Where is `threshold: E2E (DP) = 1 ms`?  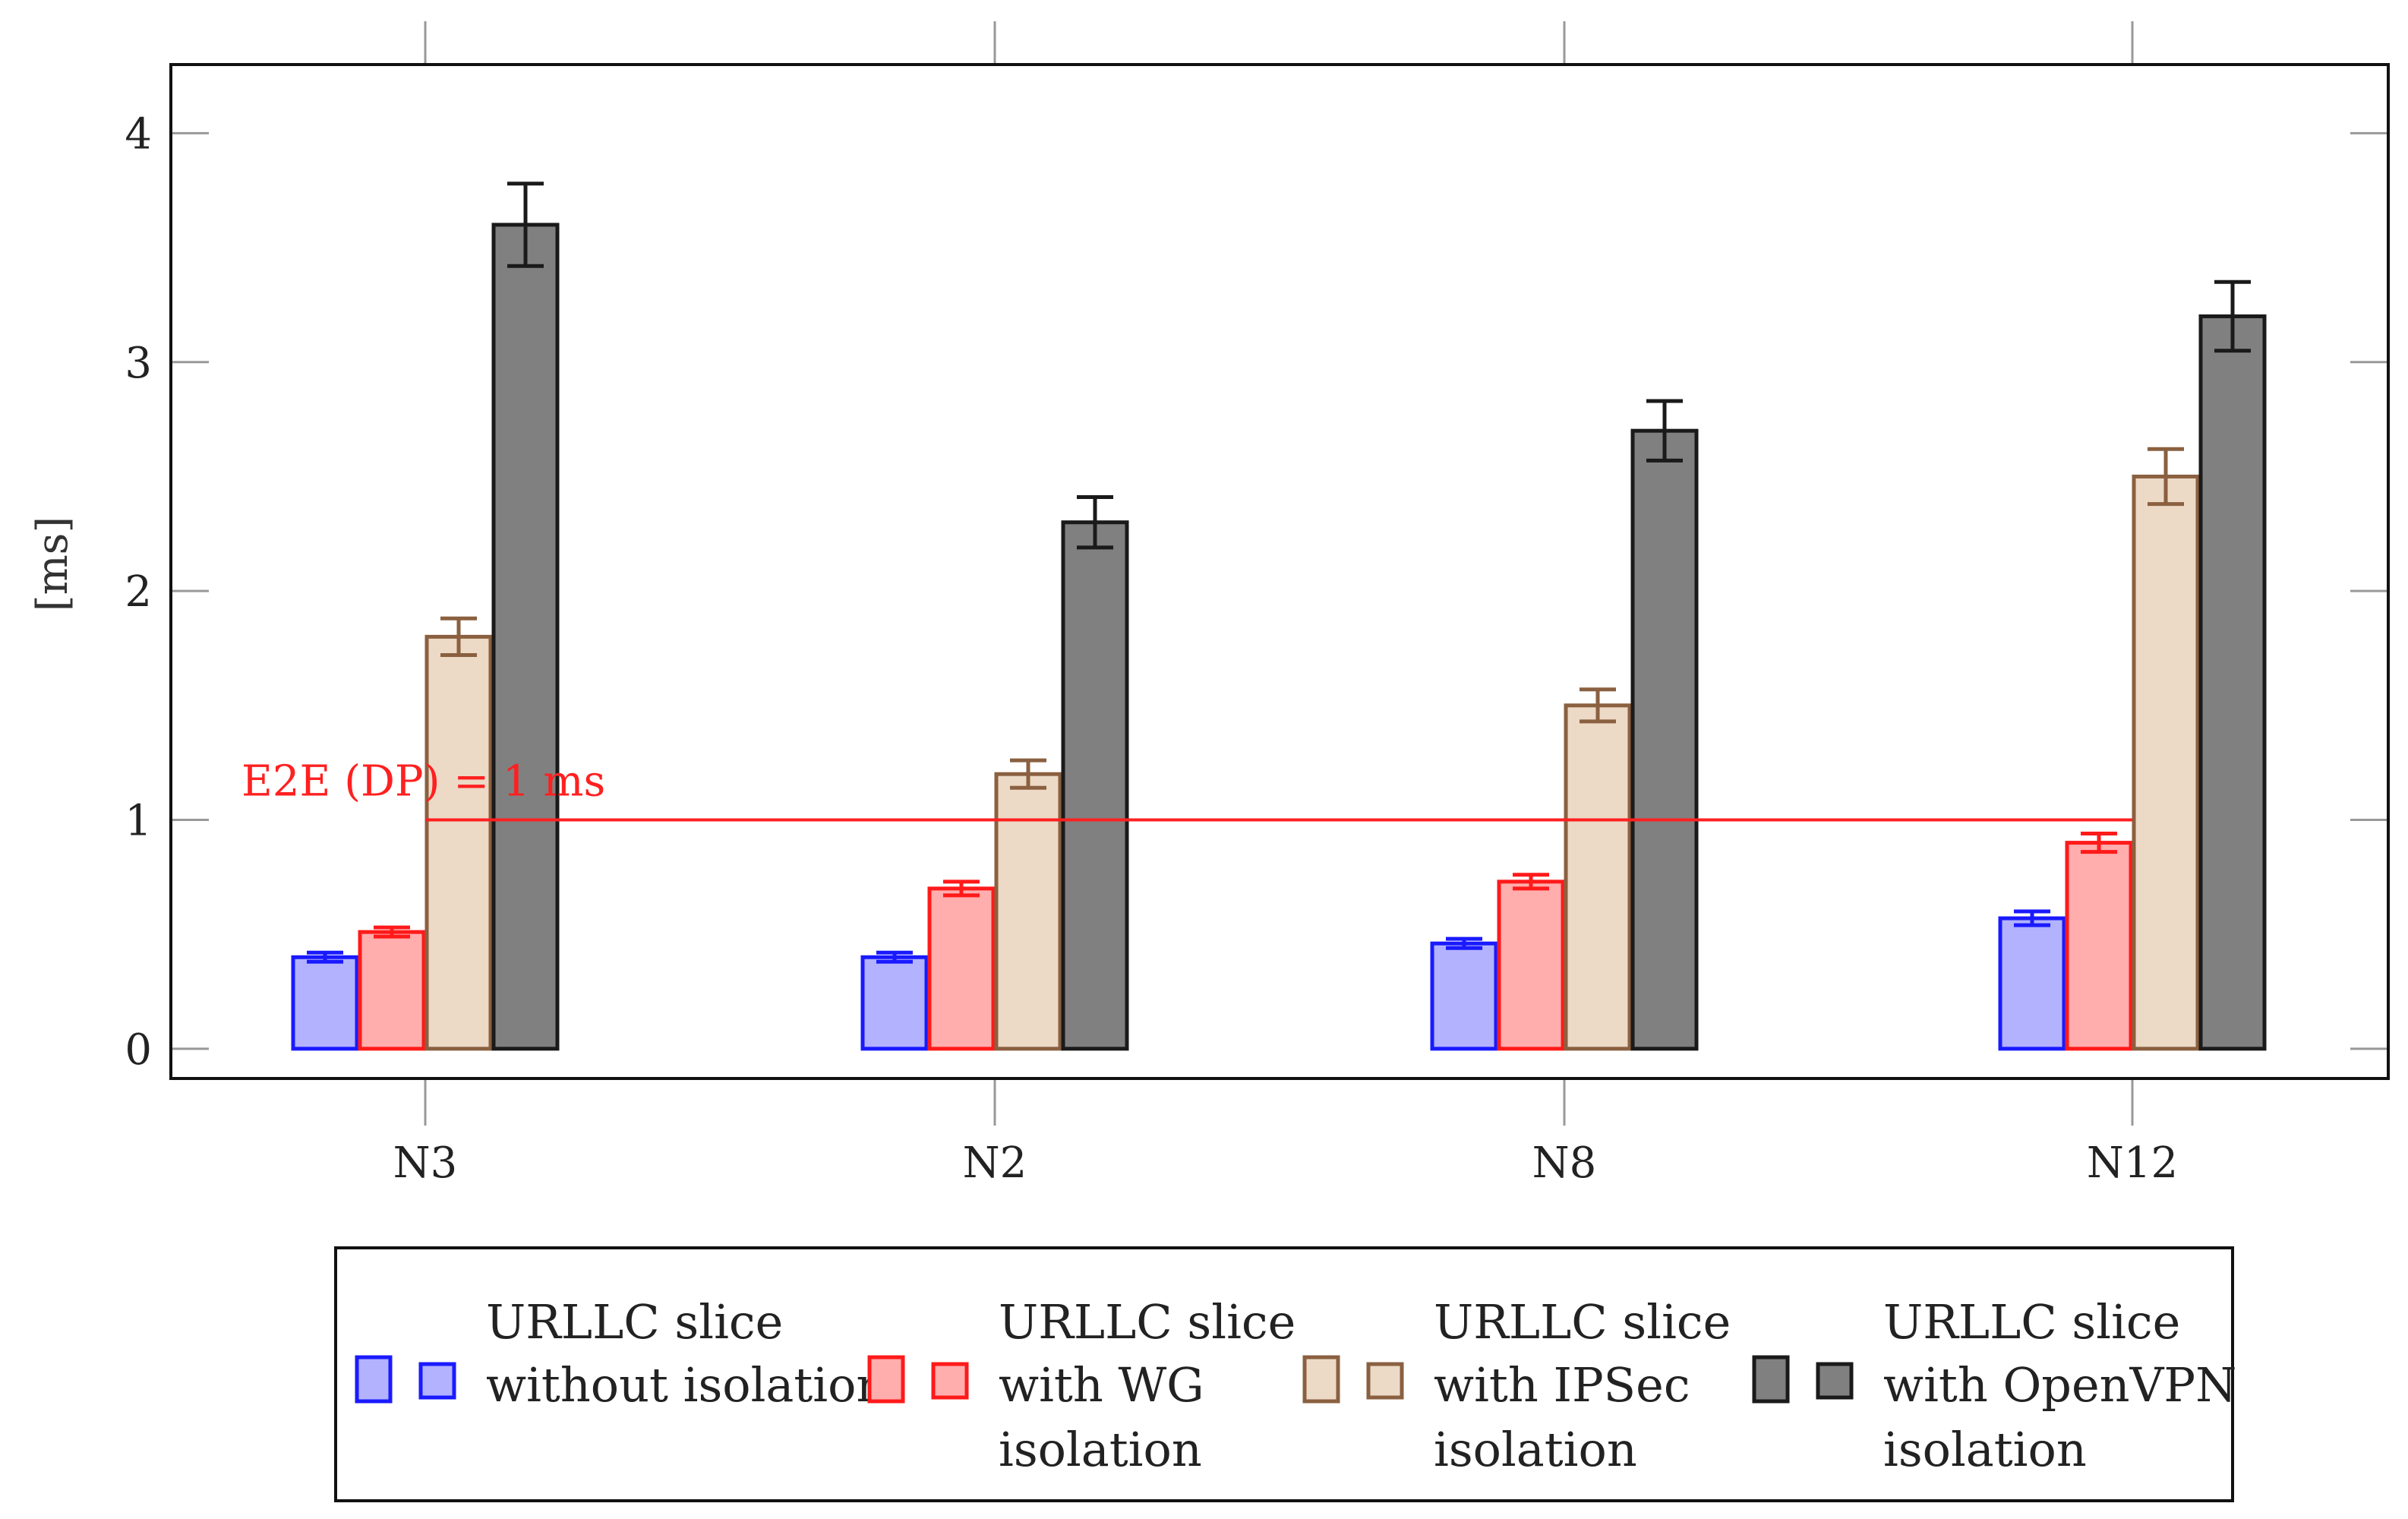 threshold: E2E (DP) = 1 ms is located at coordinates (1186, 789).